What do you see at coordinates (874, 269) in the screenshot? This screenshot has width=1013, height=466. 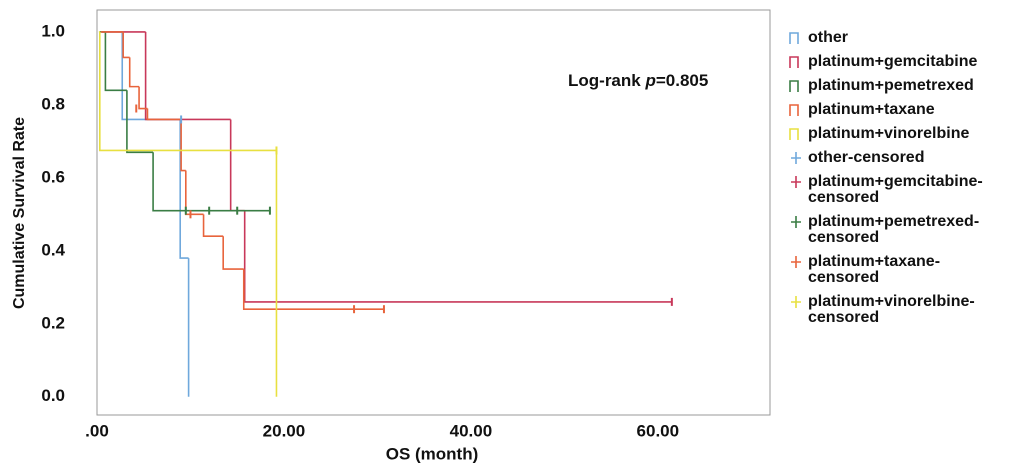 I see `legend-label: platinum+taxane-censored` at bounding box center [874, 269].